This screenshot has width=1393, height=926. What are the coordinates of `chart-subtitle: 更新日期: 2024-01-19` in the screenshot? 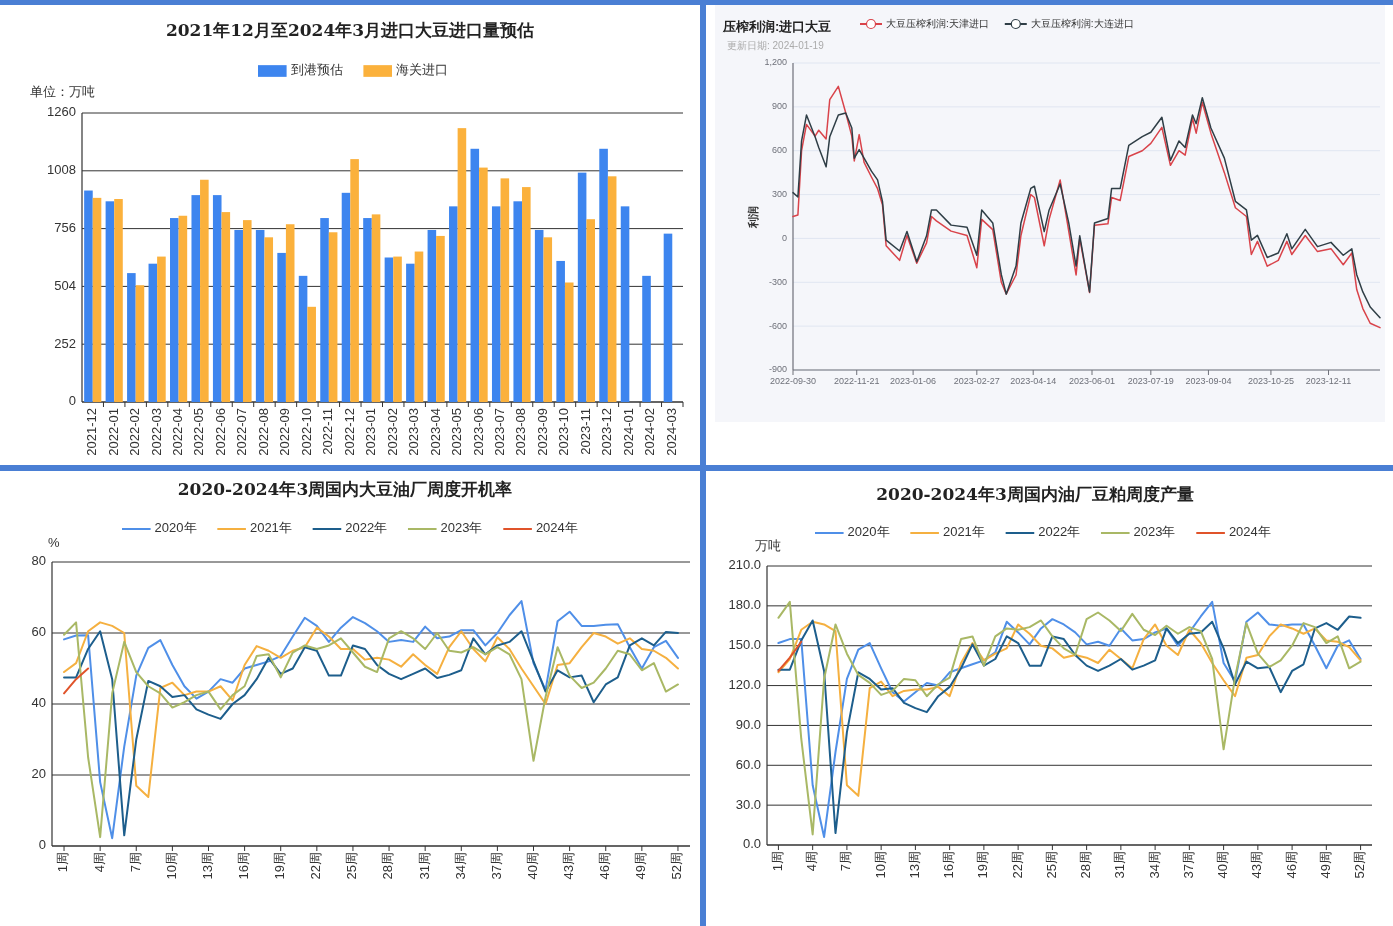 It's located at (776, 45).